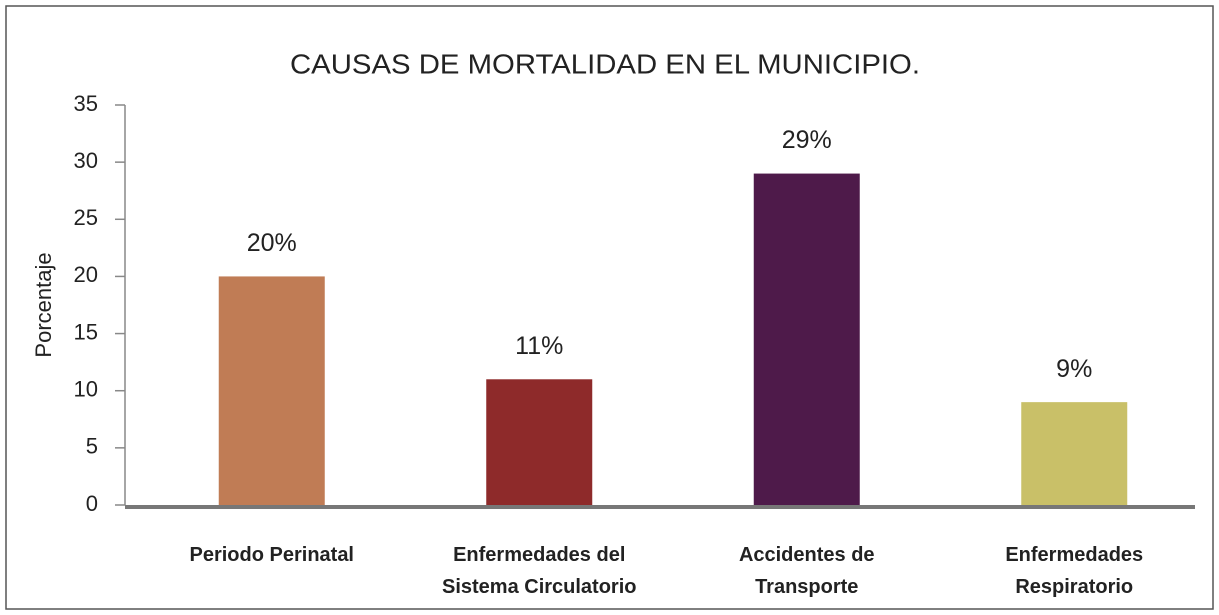  I want to click on y-tick-label: 15, so click(86, 331).